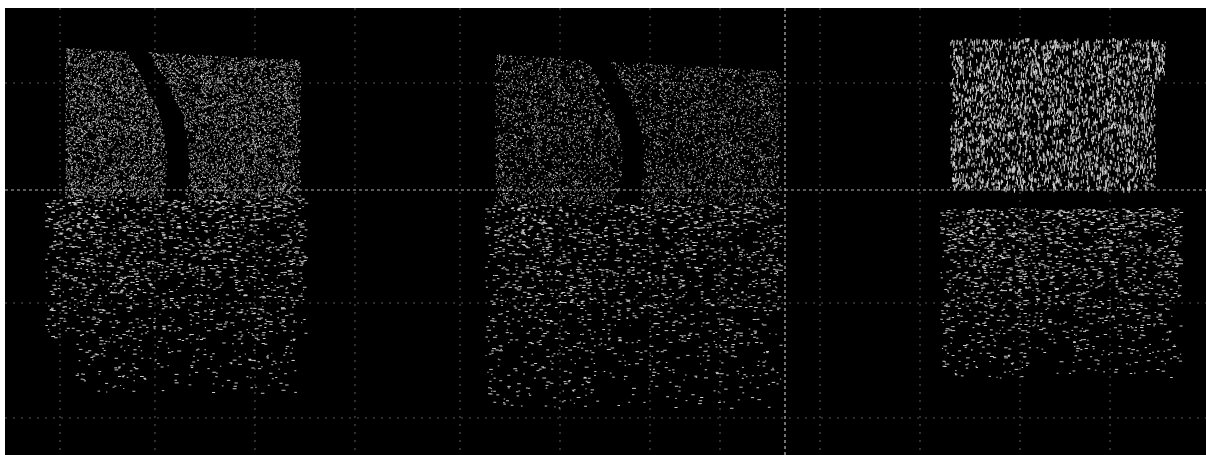 The width and height of the screenshot is (1206, 455). I want to click on right-floor-points, so click(1062, 293).